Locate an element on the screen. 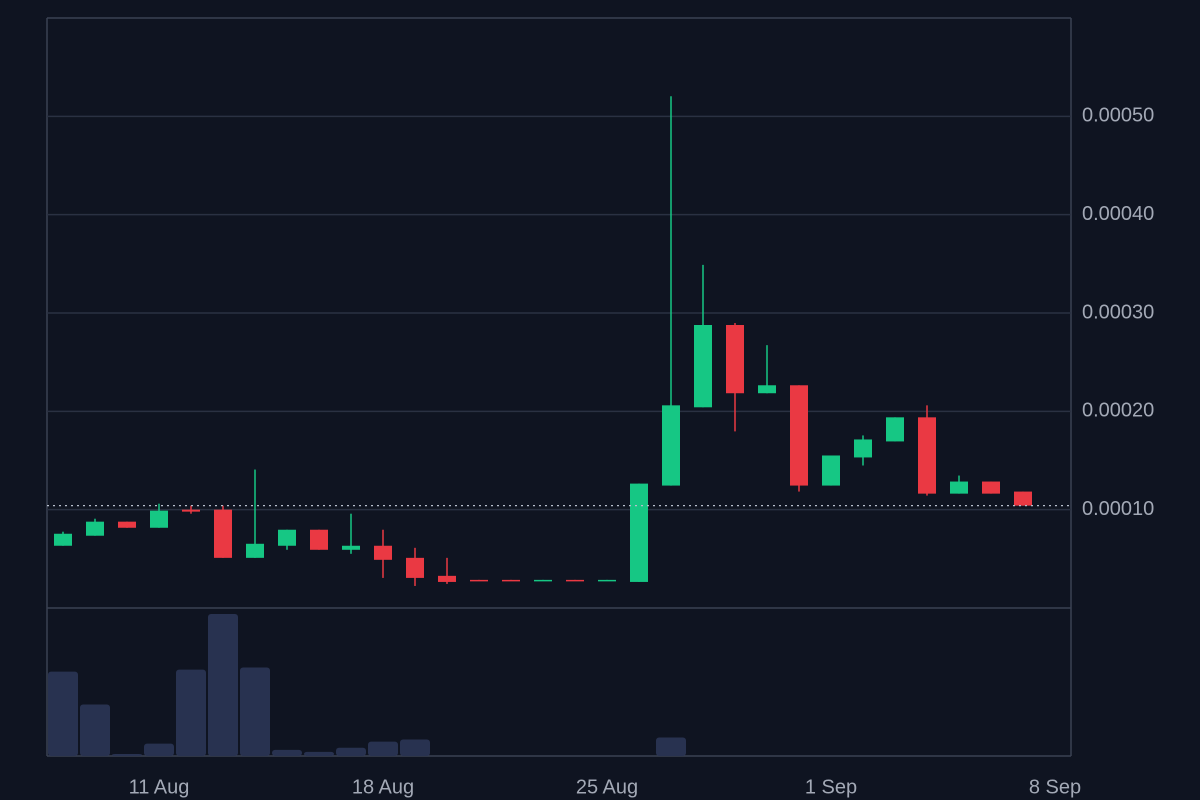 The width and height of the screenshot is (1200, 800). x-tick-label: 11 Aug is located at coordinates (159, 787).